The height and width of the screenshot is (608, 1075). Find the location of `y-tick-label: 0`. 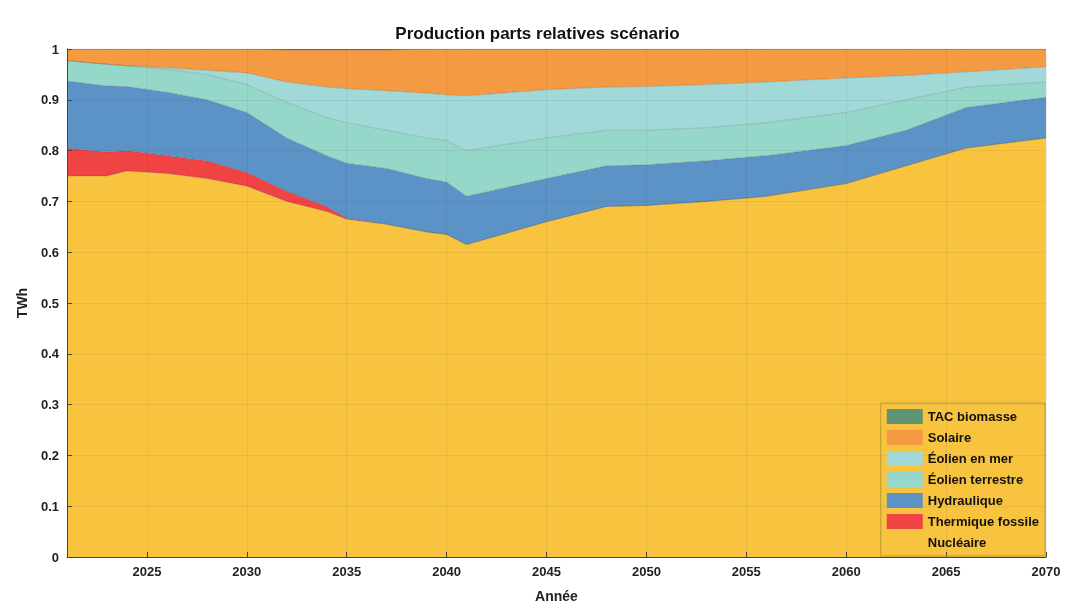

y-tick-label: 0 is located at coordinates (55, 557).